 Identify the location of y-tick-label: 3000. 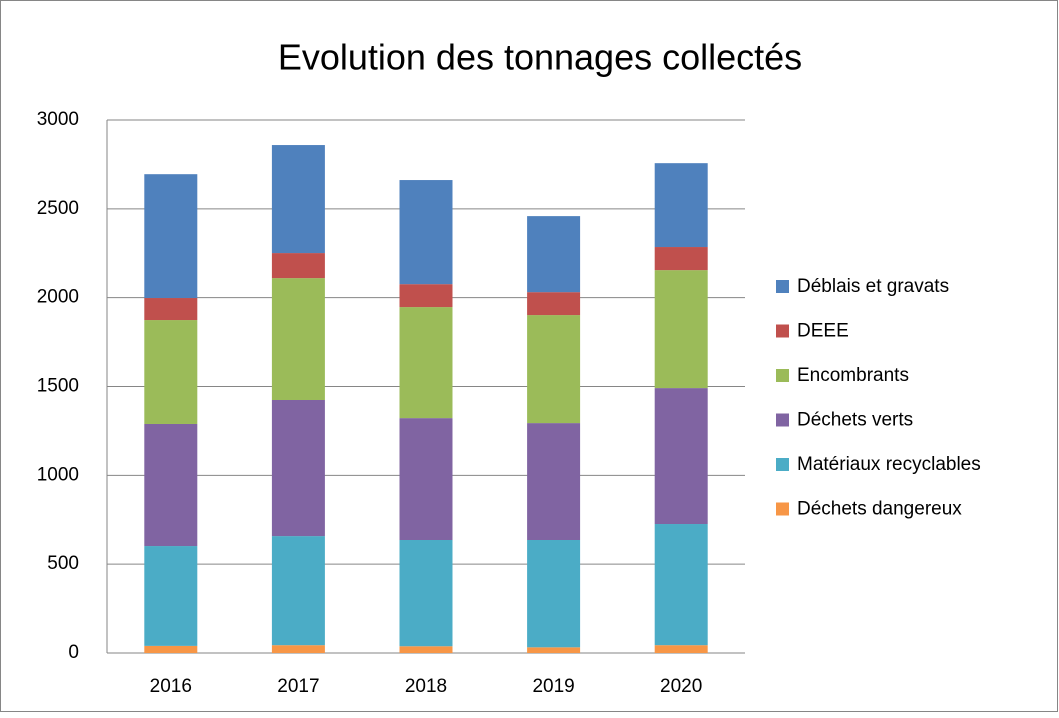
(58, 119).